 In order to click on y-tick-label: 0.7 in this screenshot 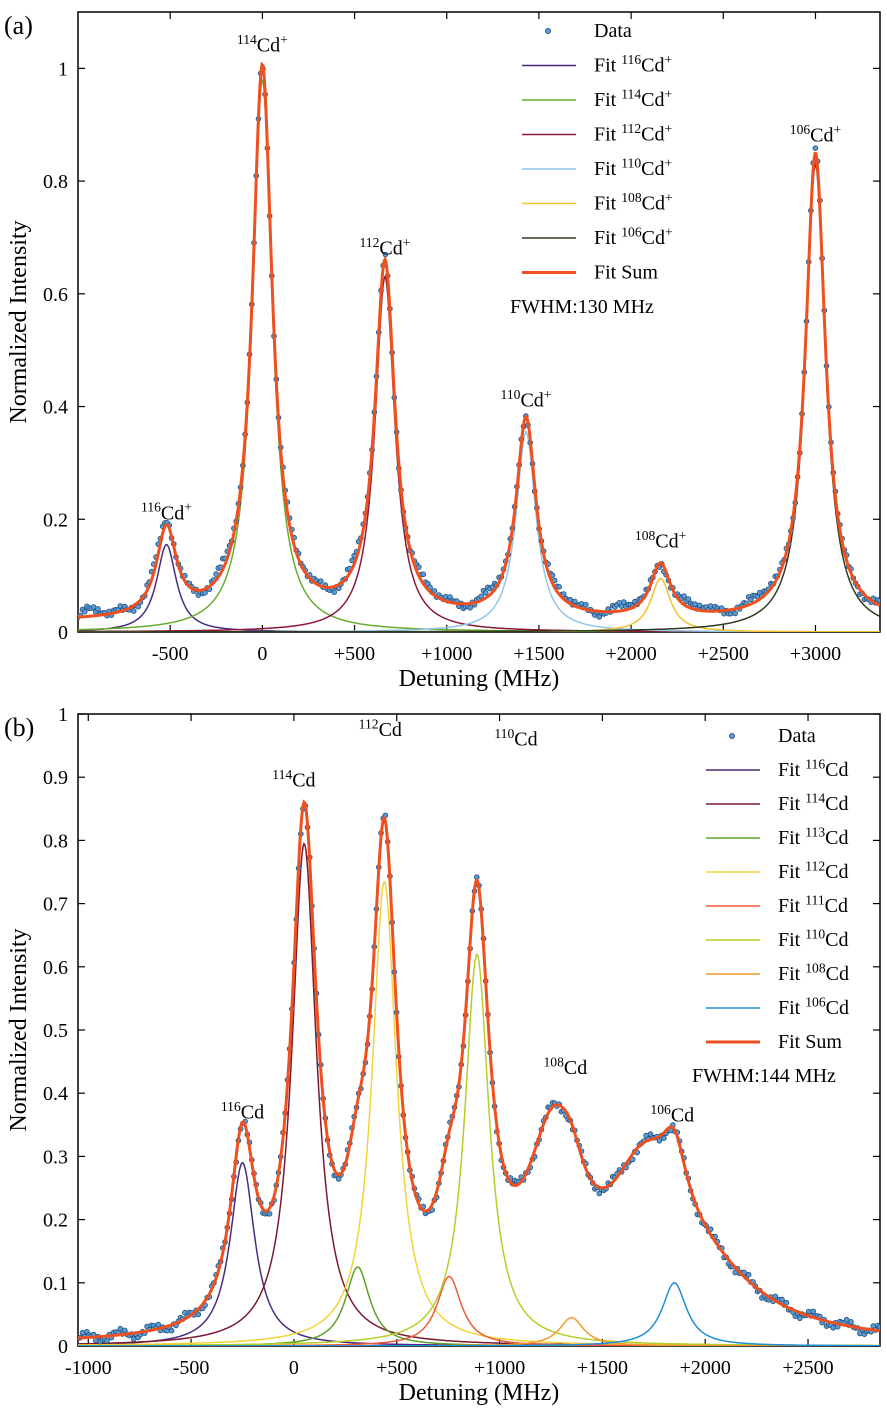, I will do `click(55, 905)`.